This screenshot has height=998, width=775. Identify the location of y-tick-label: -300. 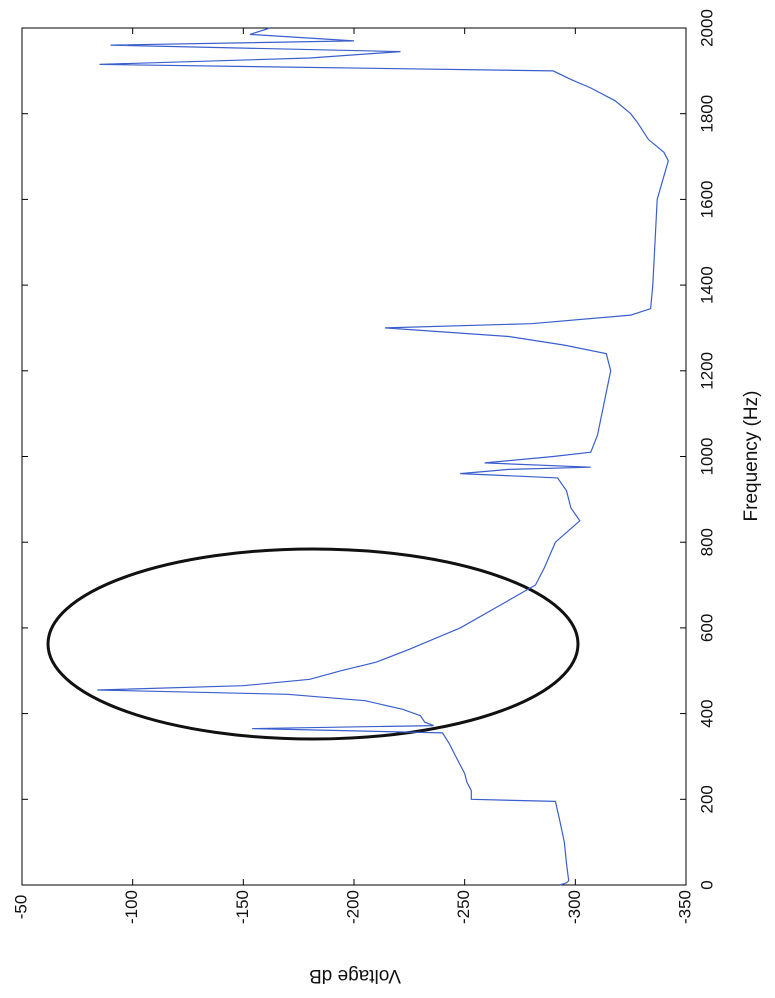
(574, 907).